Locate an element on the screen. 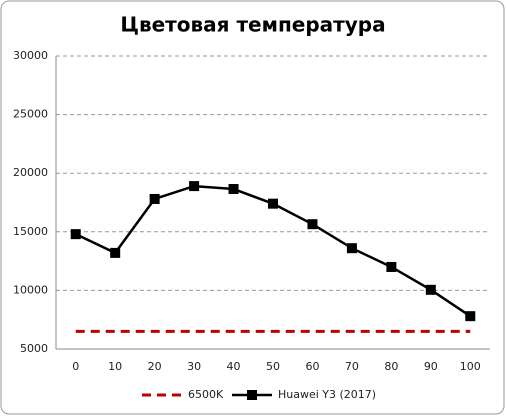  x-tick-label: 40 is located at coordinates (234, 366).